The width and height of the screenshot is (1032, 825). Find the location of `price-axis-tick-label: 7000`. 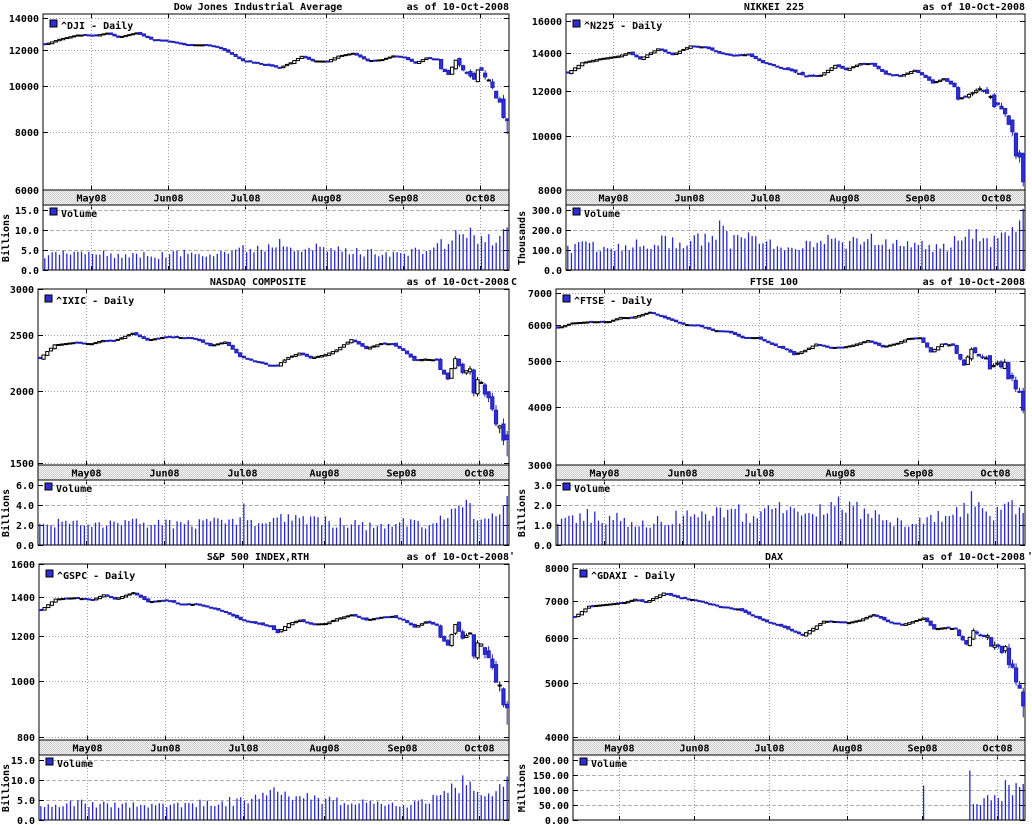

price-axis-tick-label: 7000 is located at coordinates (557, 602).